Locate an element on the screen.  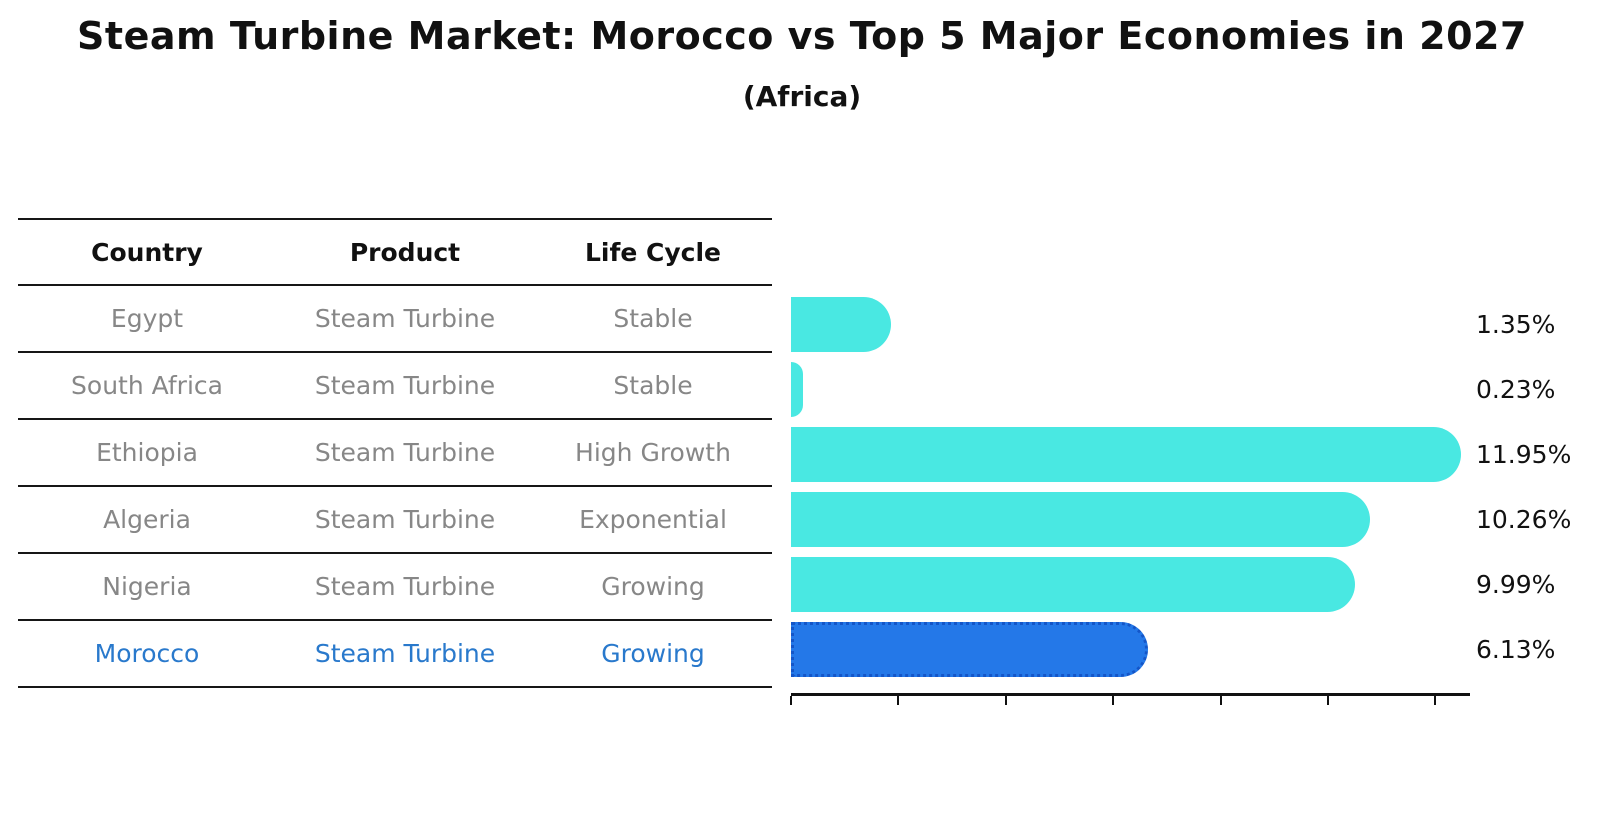
x-axis-tick: 10 is located at coordinates (1328, 700).